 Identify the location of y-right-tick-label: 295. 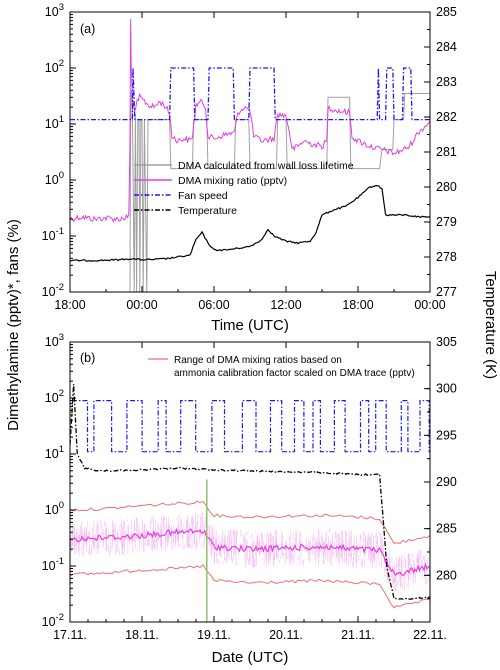
(446, 435).